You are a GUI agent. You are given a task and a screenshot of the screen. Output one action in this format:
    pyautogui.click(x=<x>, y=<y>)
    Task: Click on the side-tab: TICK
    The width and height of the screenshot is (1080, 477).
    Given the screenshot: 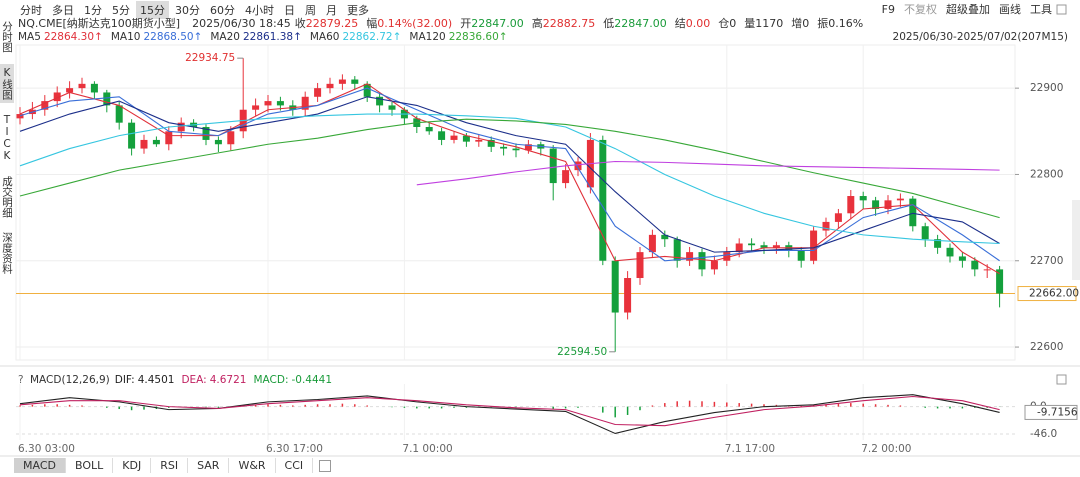 What is the action you would take?
    pyautogui.click(x=7, y=137)
    